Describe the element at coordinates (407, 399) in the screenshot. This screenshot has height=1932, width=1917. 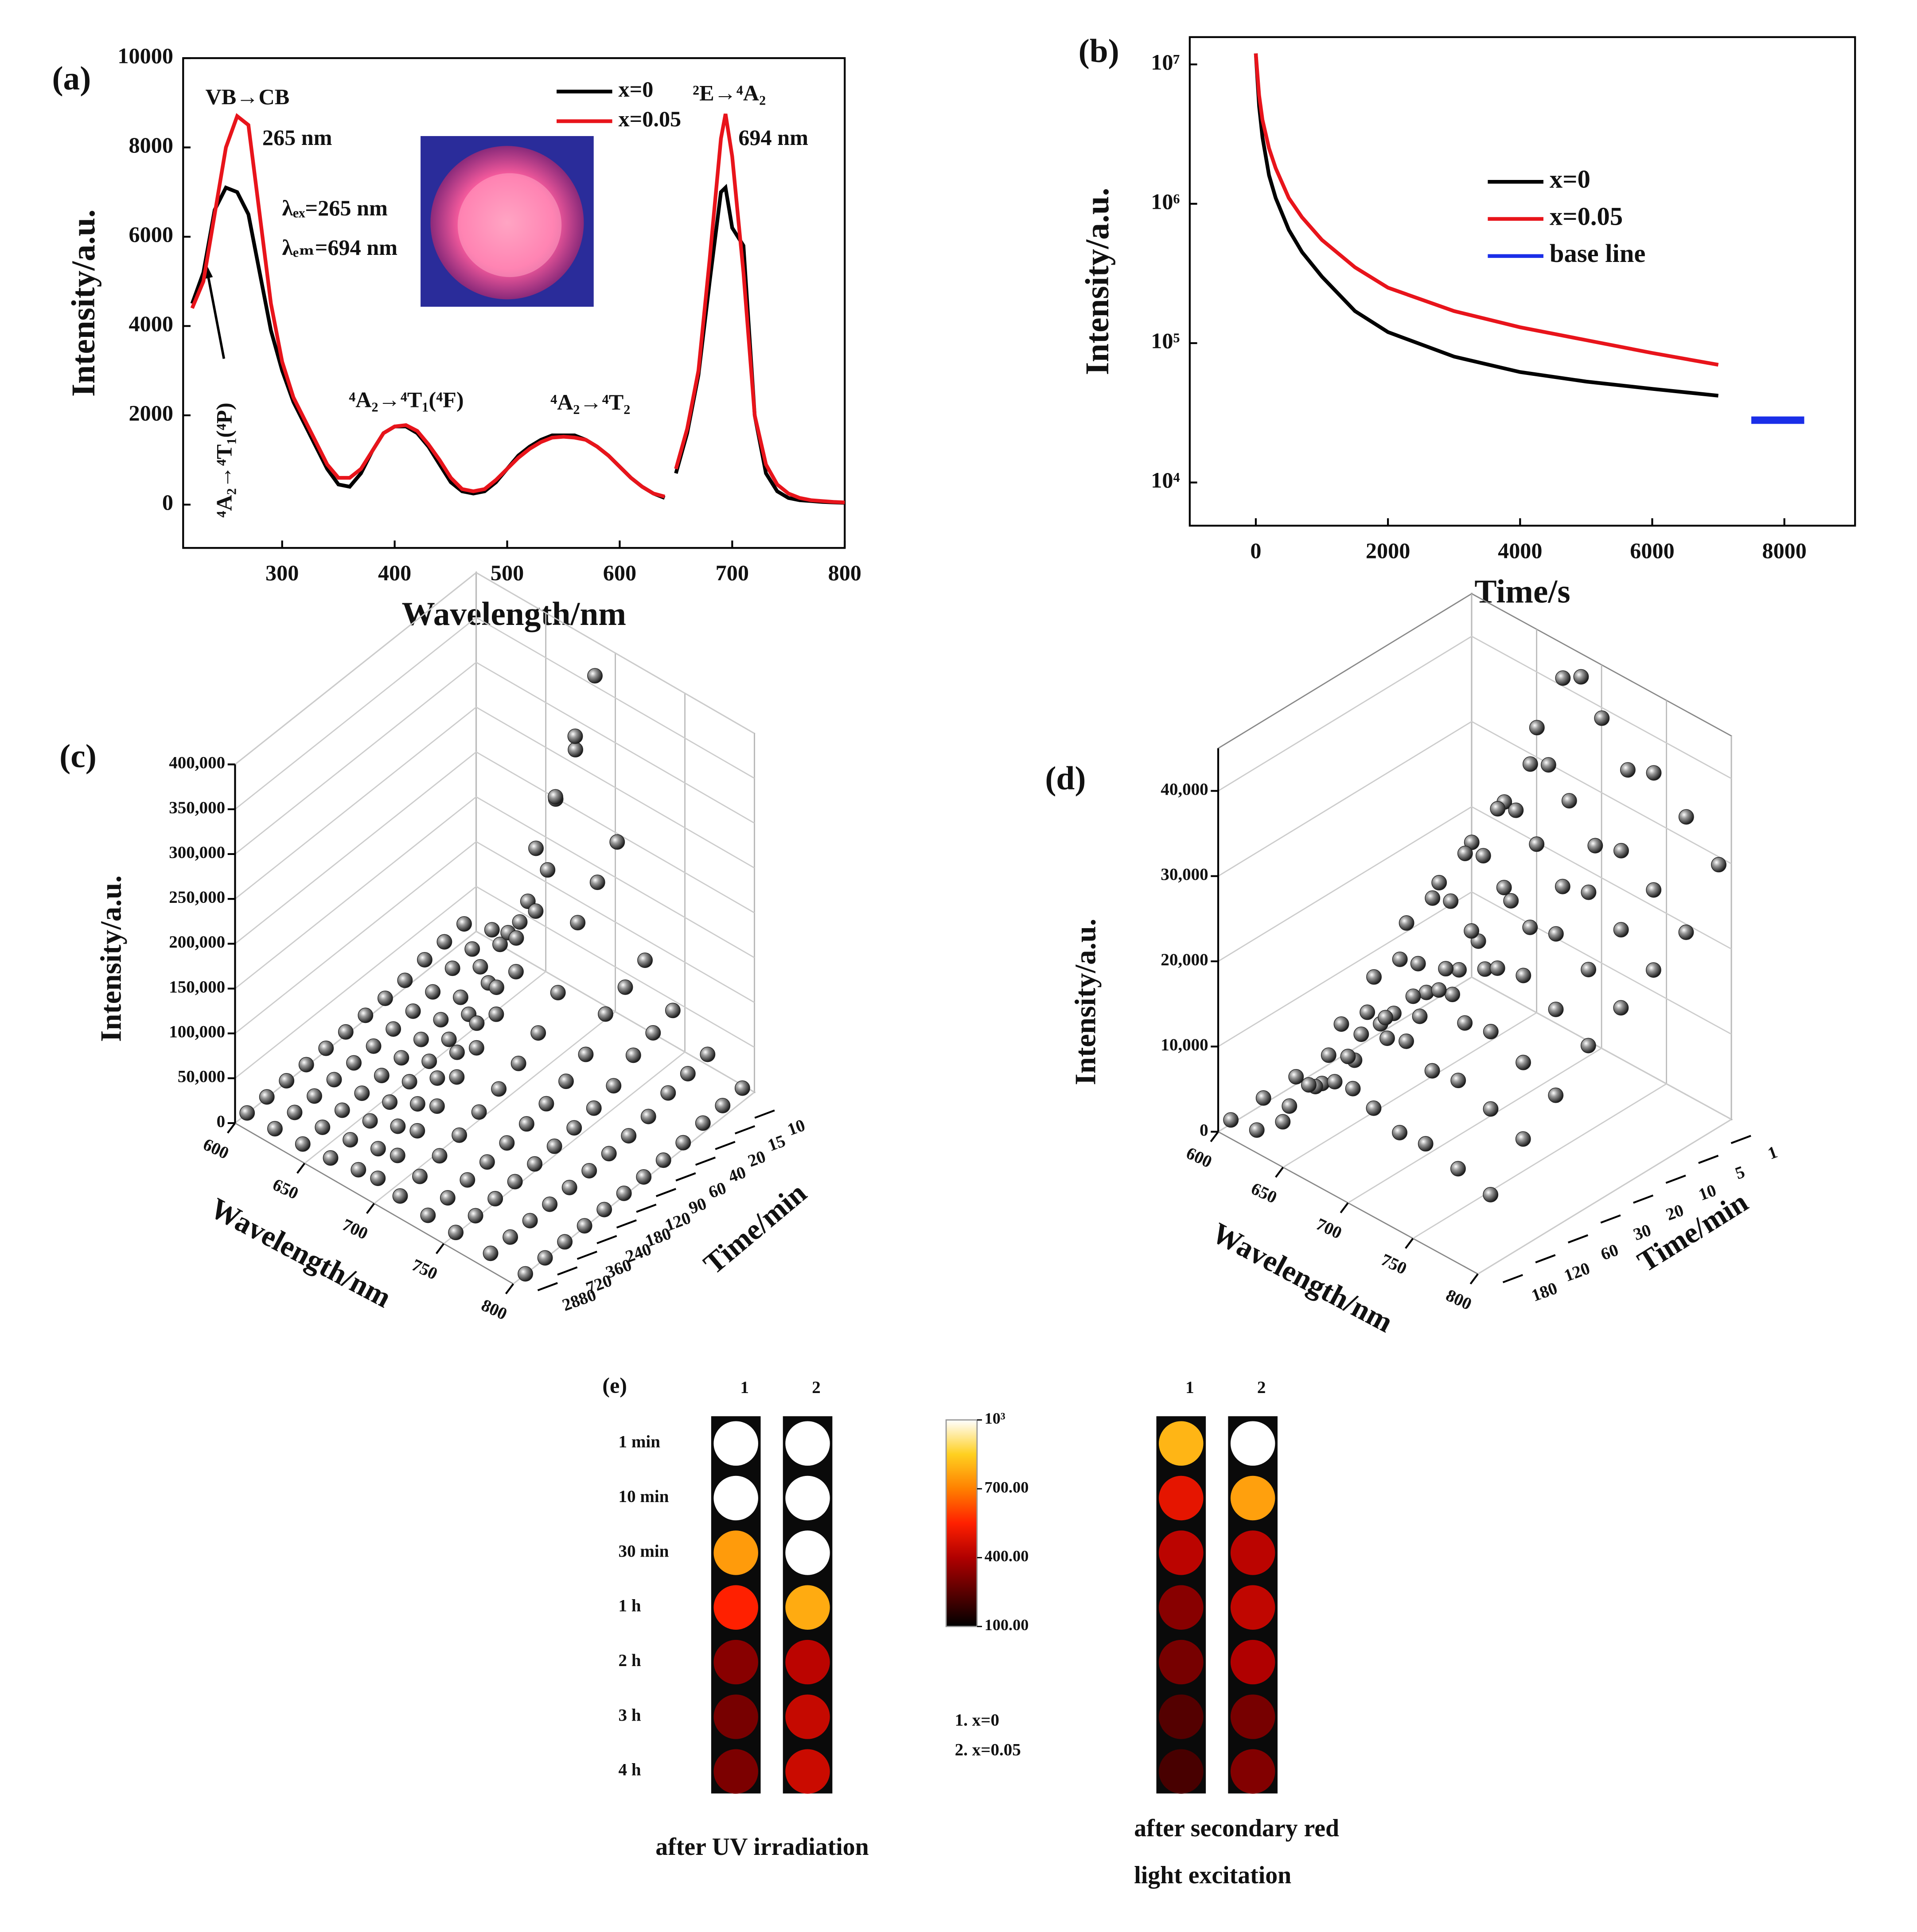
I see `annotation: ⁴A₂→⁴T₁(⁴F)` at that location.